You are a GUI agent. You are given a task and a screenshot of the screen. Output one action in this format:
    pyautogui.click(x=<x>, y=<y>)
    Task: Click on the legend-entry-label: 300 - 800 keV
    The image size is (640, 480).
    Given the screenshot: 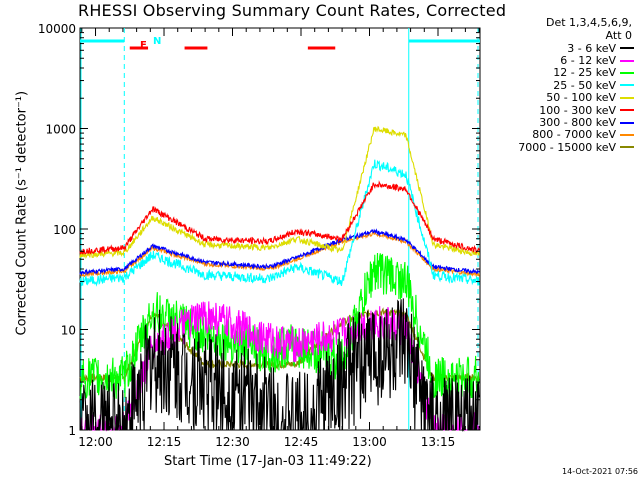 What is the action you would take?
    pyautogui.click(x=577, y=123)
    